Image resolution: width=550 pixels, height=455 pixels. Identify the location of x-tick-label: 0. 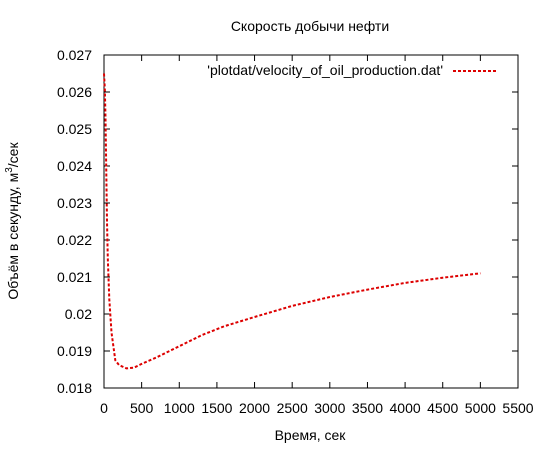
(104, 408).